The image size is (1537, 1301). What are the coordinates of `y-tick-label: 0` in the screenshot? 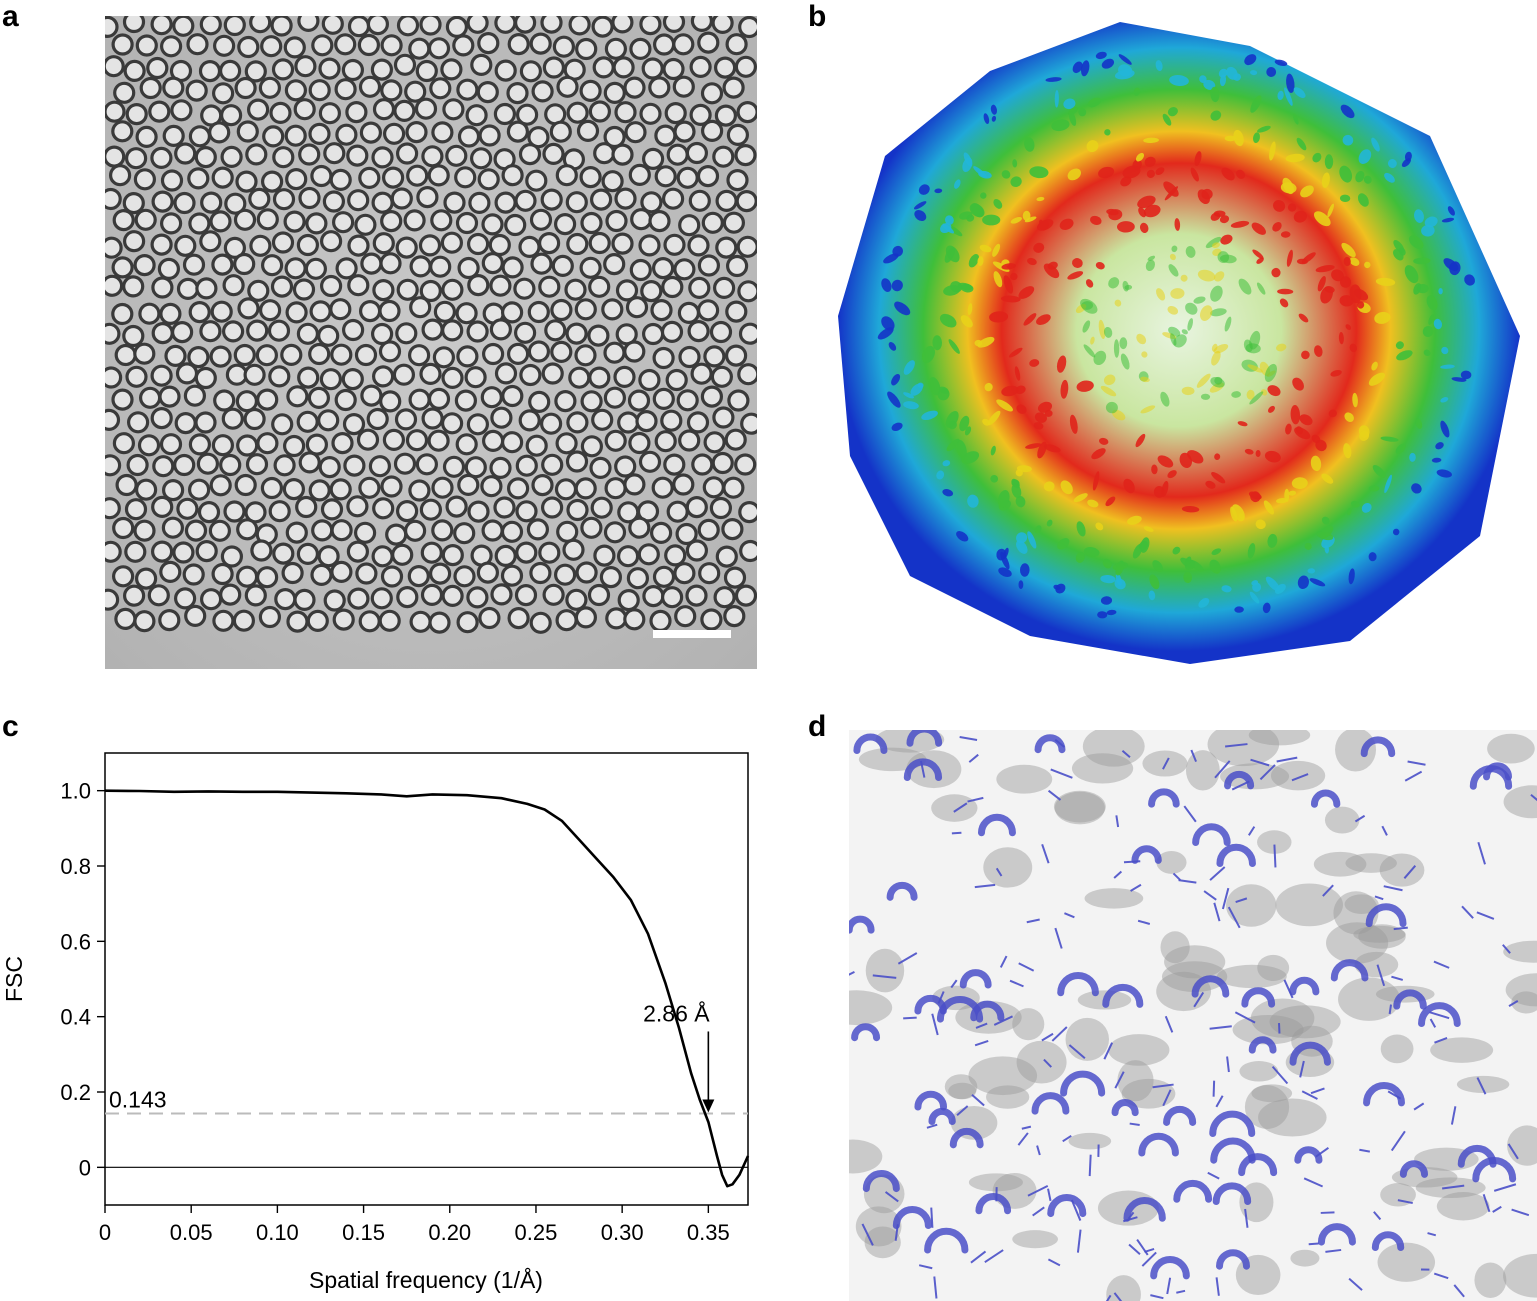 It's located at (85, 1167).